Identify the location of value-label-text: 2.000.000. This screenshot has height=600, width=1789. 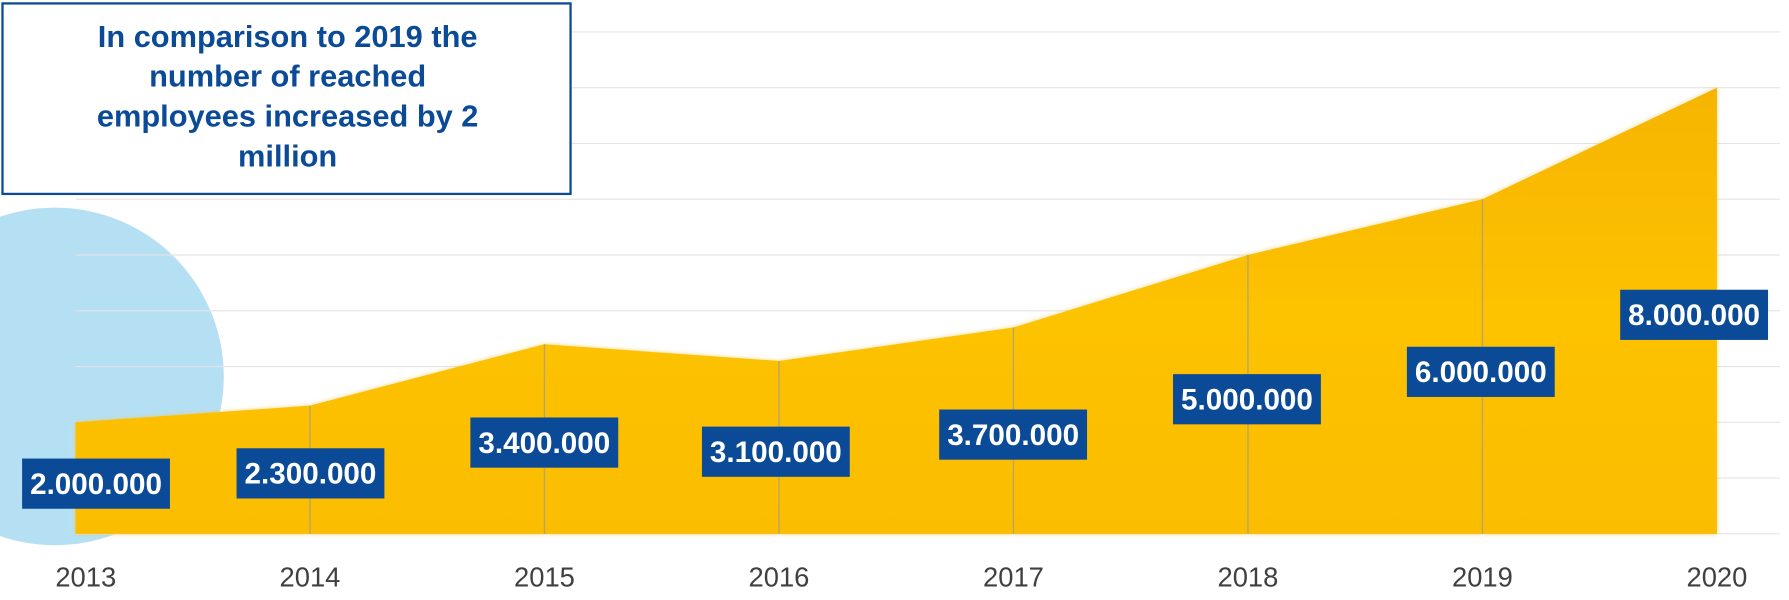
(96, 484).